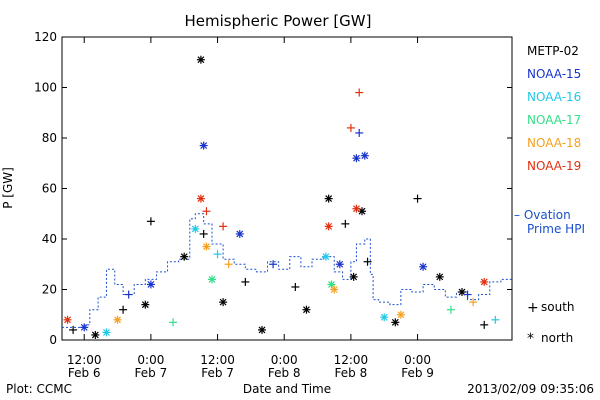  I want to click on y-tick-label: 100, so click(45, 88).